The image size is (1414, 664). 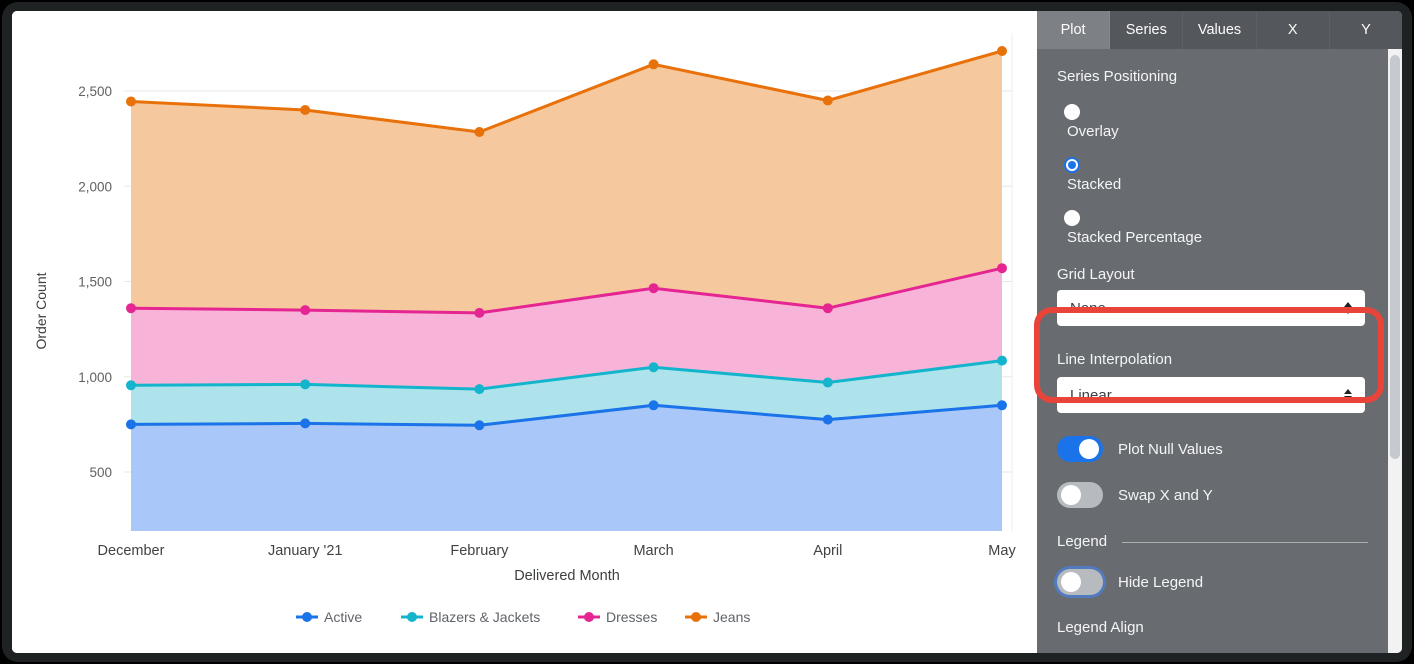 What do you see at coordinates (1366, 30) in the screenshot?
I see `tab-y: Y` at bounding box center [1366, 30].